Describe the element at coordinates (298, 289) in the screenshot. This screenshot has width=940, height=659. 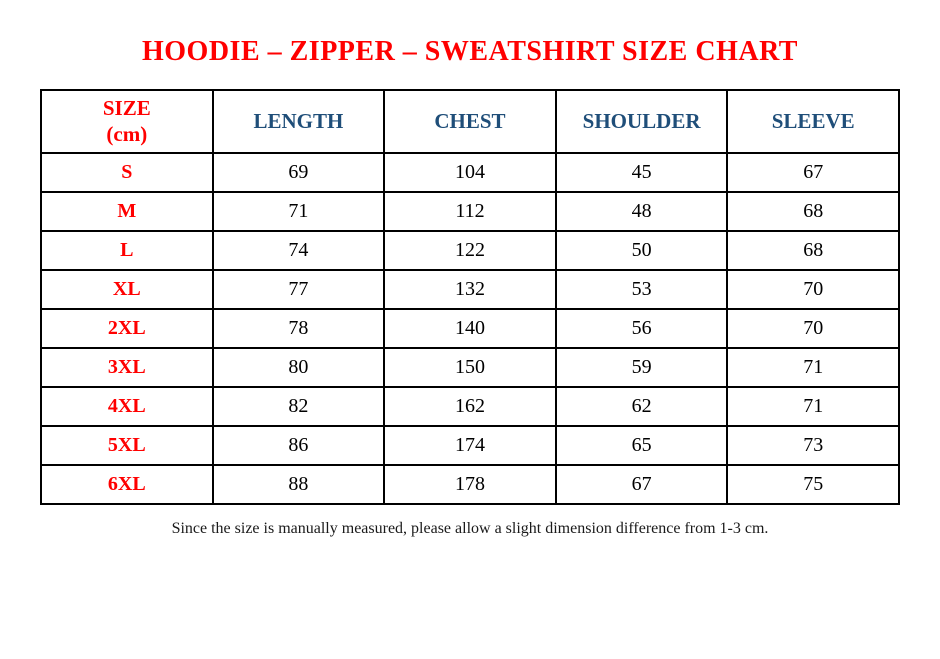
I see `measurement-value: 77` at that location.